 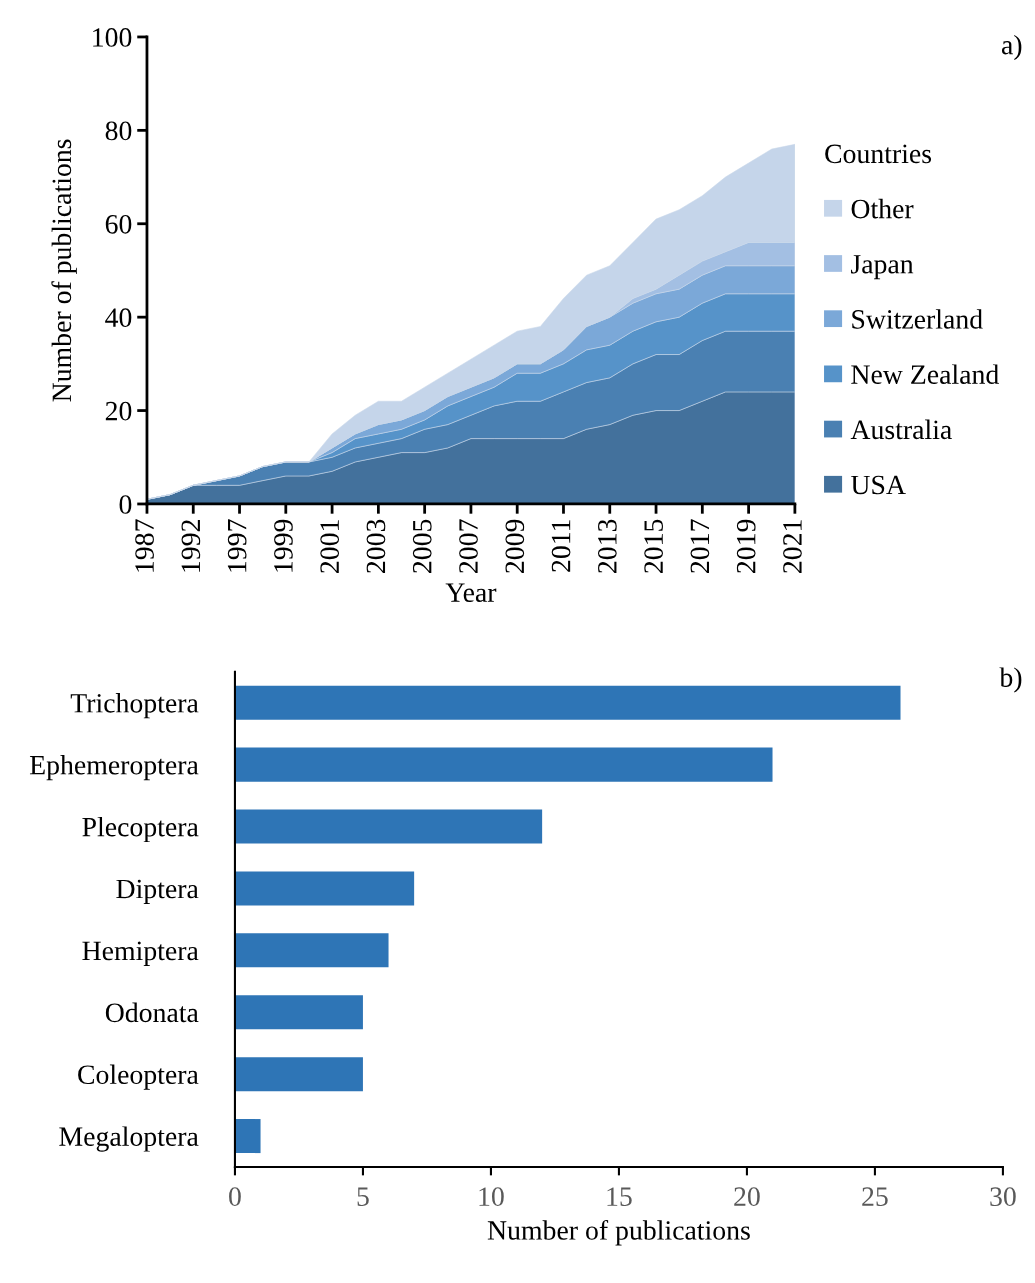 I want to click on x-tick-label: 1997, so click(x=237, y=545).